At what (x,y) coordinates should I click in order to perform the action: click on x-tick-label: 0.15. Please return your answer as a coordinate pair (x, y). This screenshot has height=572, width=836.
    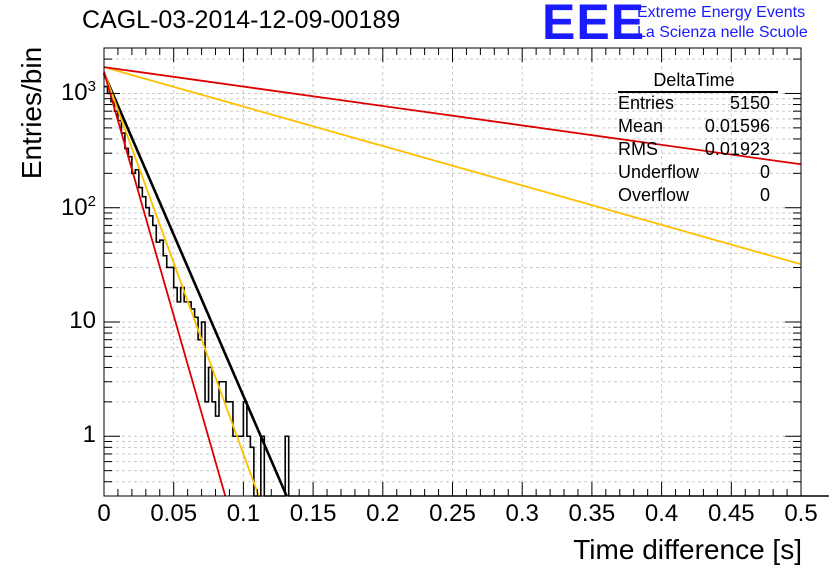
    Looking at the image, I should click on (313, 513).